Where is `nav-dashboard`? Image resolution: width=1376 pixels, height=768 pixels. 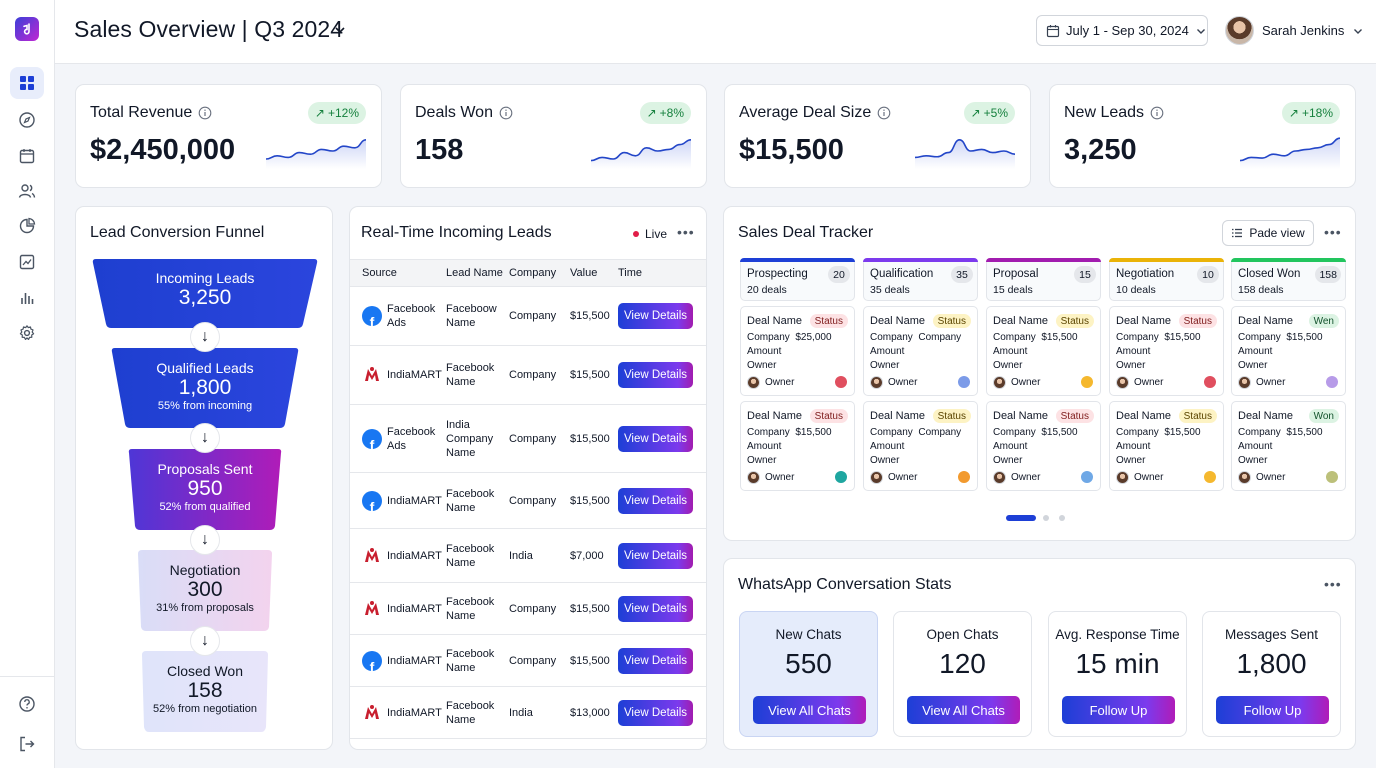 nav-dashboard is located at coordinates (27, 83).